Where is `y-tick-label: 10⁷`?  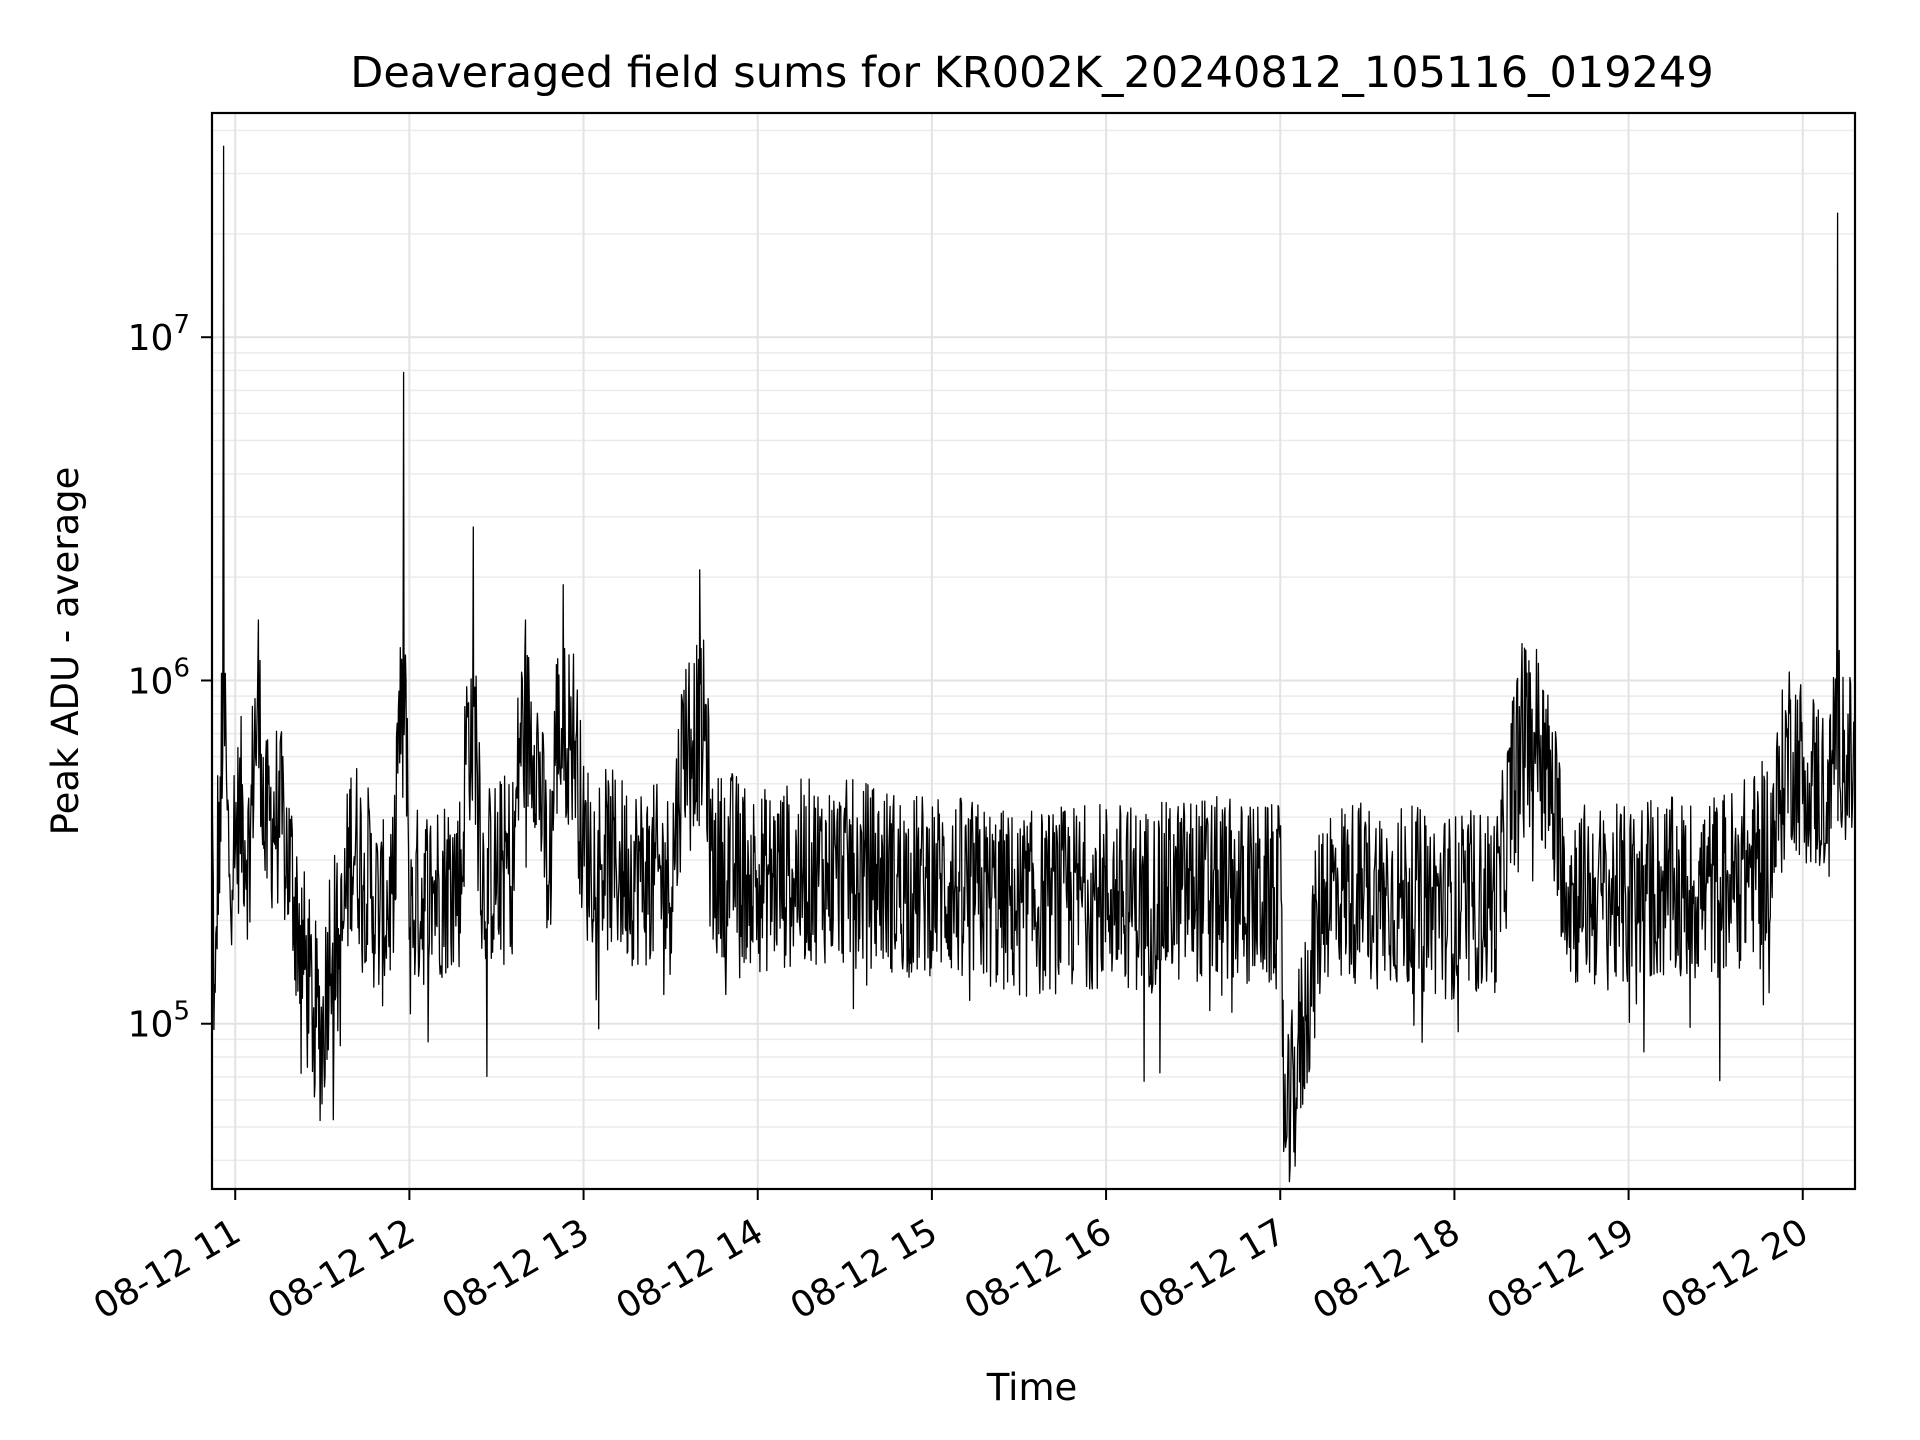
y-tick-label: 10⁷ is located at coordinates (159, 334).